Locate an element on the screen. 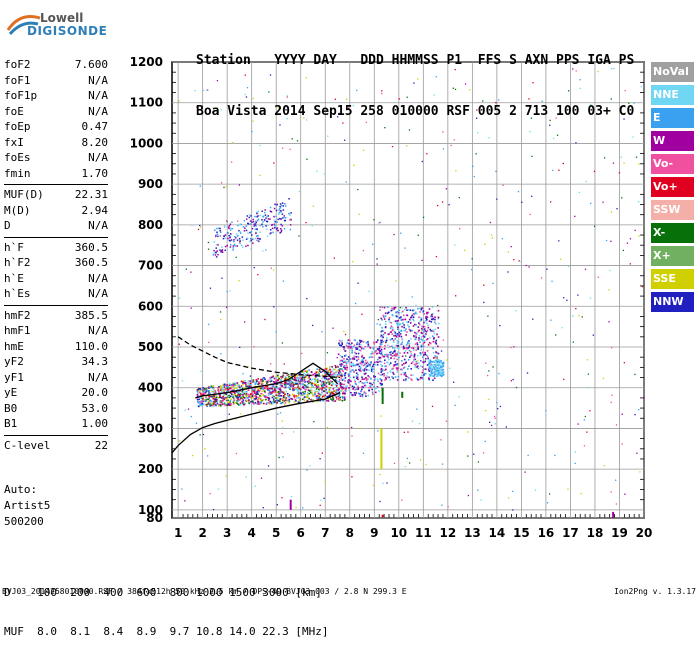  param-value: N/A is located at coordinates (98, 111).